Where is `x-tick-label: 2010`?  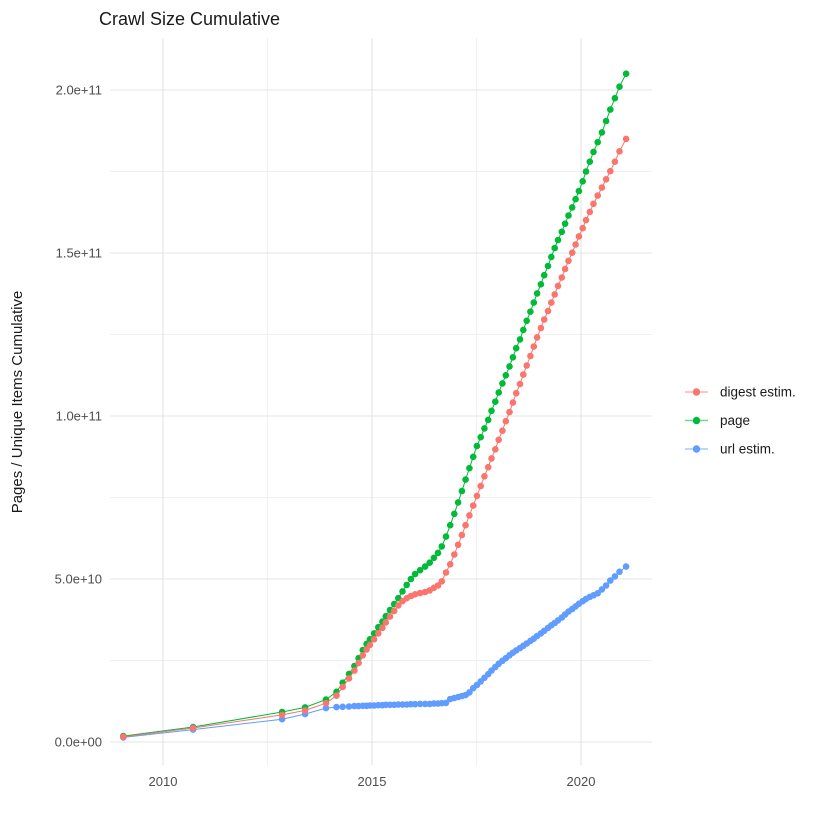
x-tick-label: 2010 is located at coordinates (163, 781).